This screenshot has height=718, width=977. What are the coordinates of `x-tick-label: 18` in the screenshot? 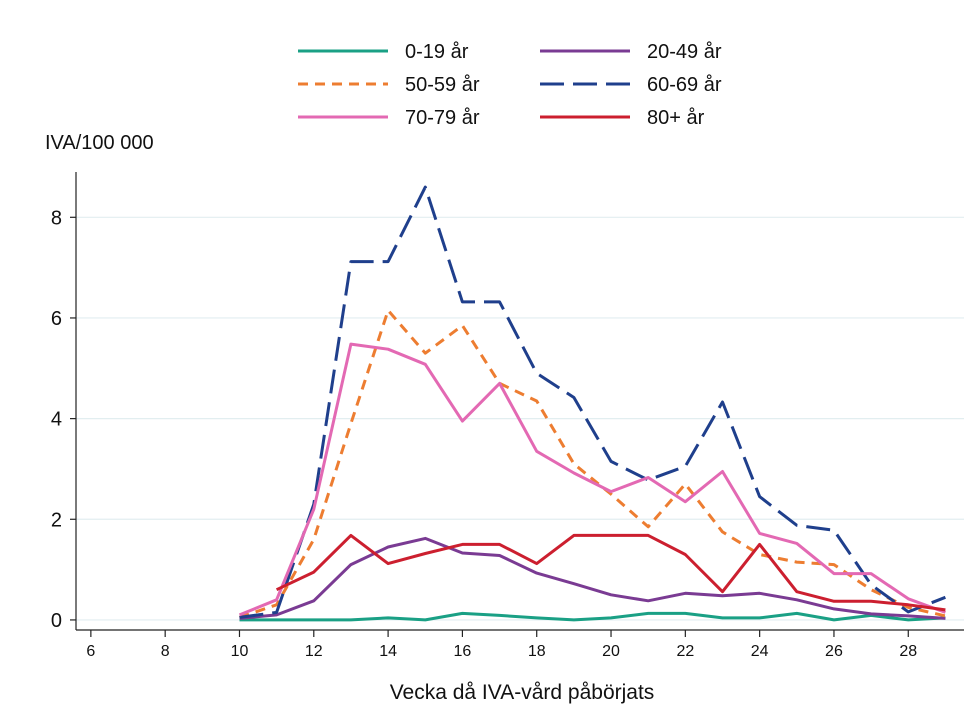 It's located at (537, 651).